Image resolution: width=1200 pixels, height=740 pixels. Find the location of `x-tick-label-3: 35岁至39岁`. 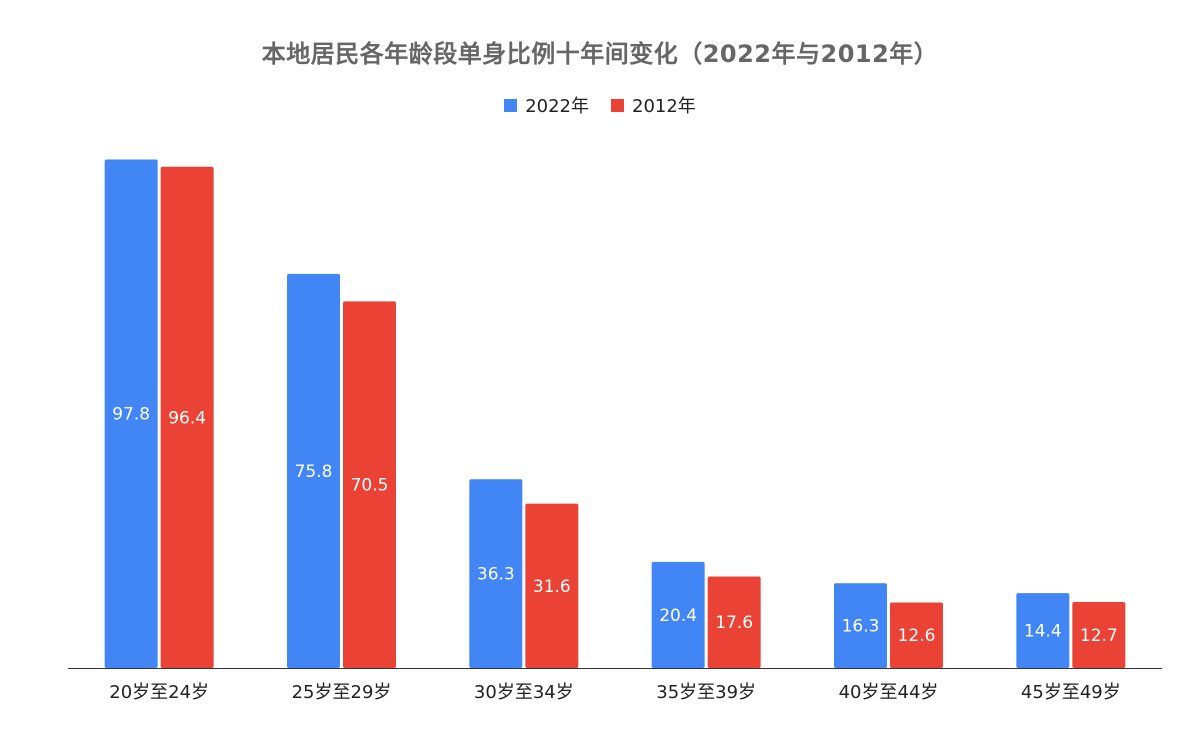

x-tick-label-3: 35岁至39岁 is located at coordinates (706, 692).